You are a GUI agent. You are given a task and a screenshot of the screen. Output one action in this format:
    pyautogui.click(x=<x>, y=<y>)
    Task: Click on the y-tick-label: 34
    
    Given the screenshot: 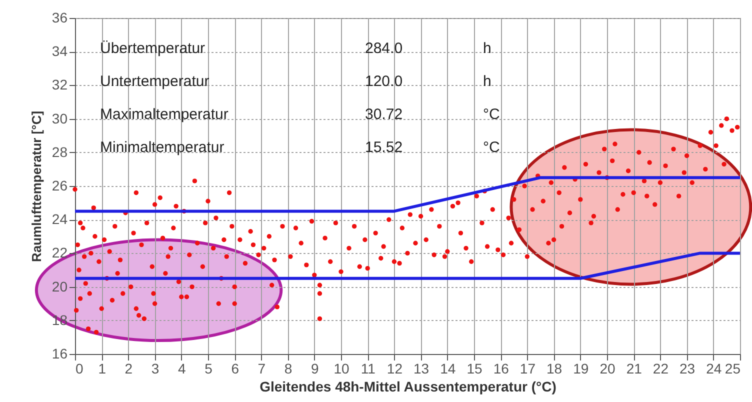 What is the action you would take?
    pyautogui.click(x=60, y=51)
    